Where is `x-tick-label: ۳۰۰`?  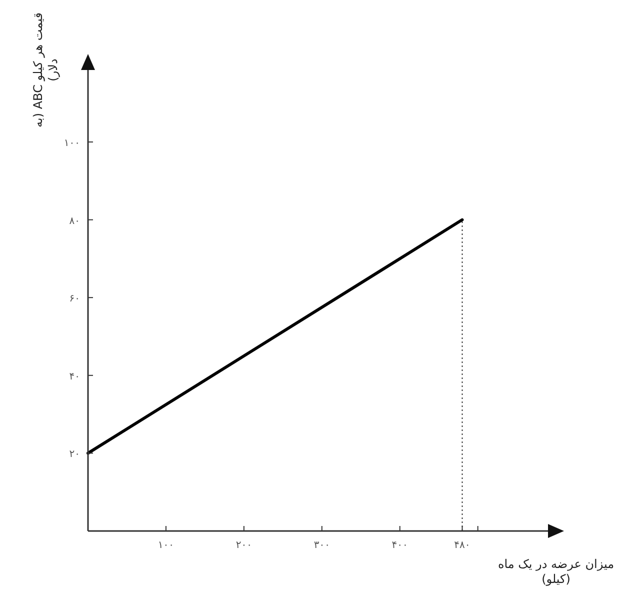 x-tick-label: ۳۰۰ is located at coordinates (322, 545).